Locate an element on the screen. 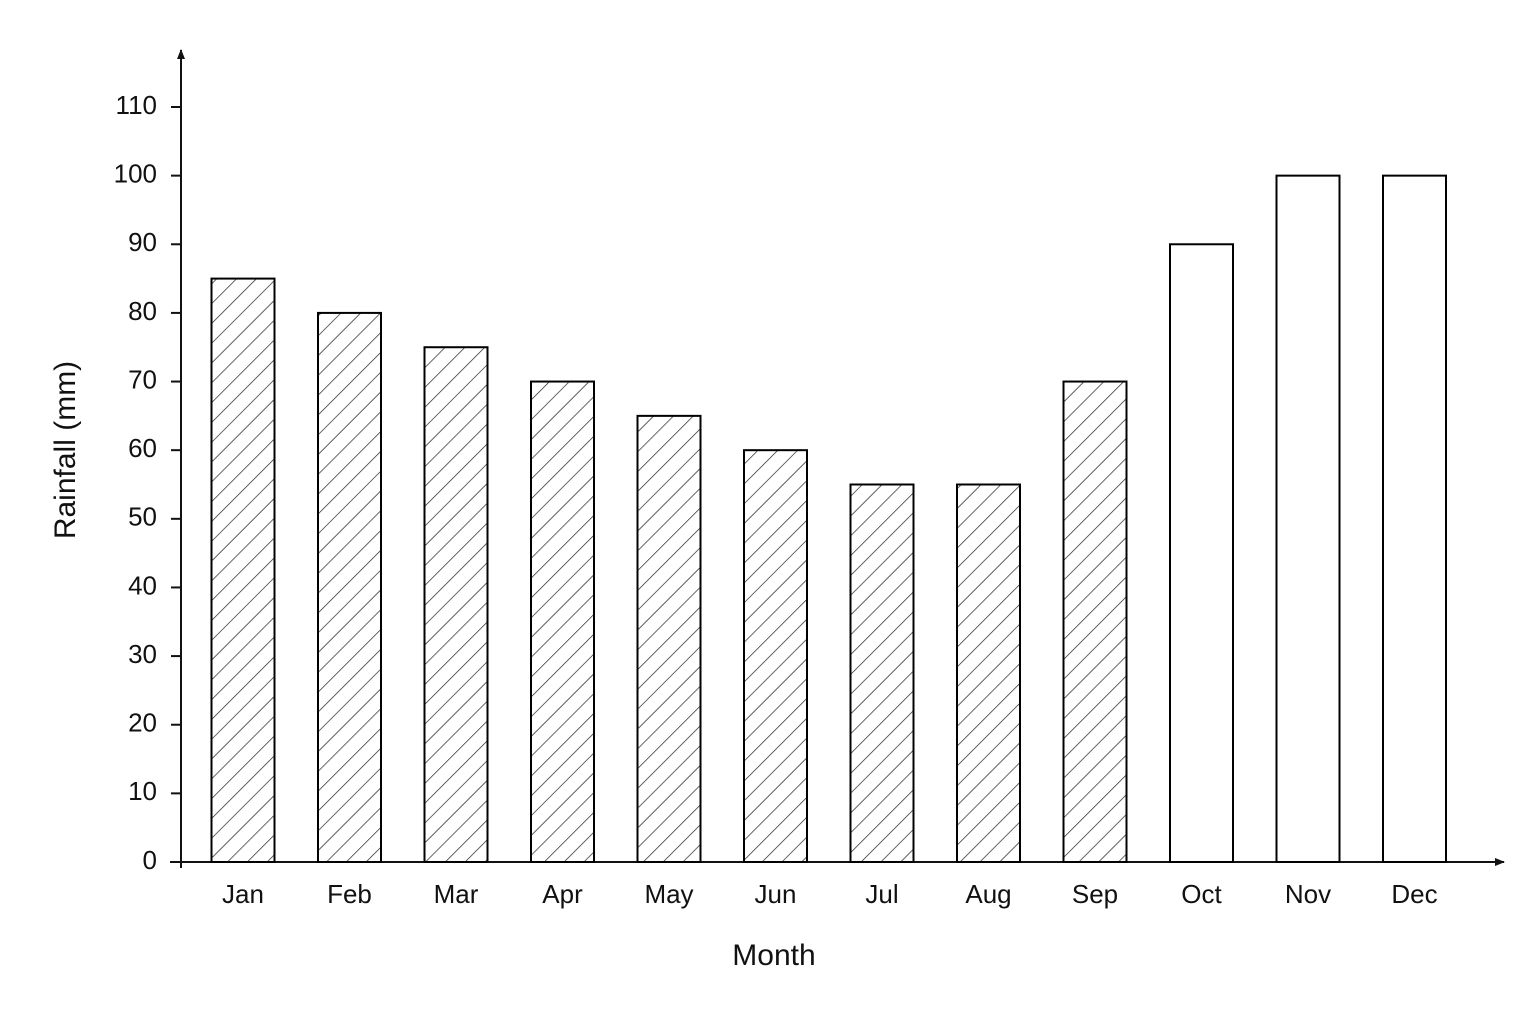 This screenshot has height=1024, width=1536. x-tick-label: Jan is located at coordinates (243, 894).